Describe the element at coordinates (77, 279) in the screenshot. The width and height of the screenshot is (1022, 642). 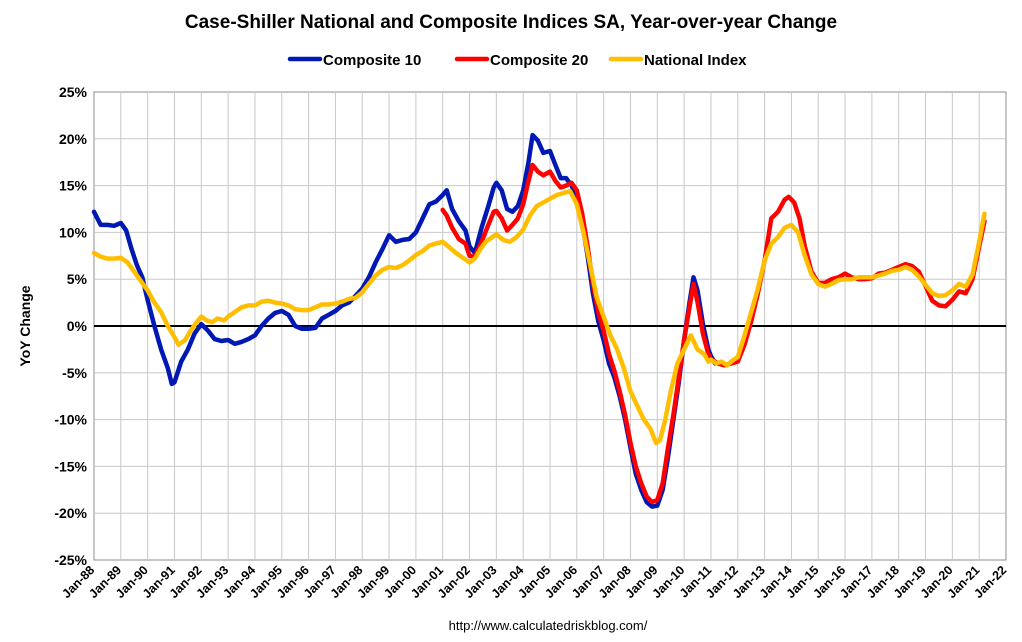
I see `y-tick-label-4: 5%` at that location.